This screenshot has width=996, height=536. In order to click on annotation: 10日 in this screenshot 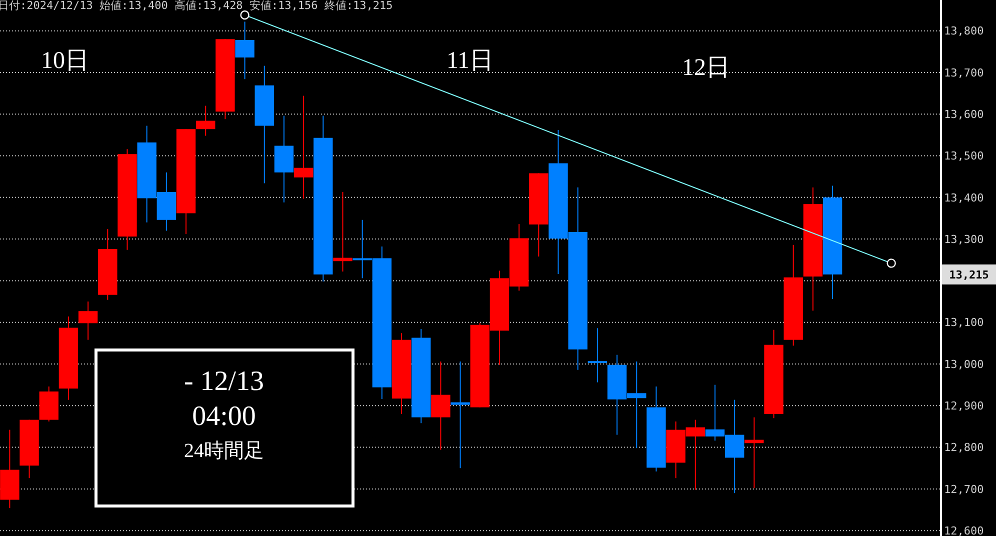, I will do `click(65, 61)`.